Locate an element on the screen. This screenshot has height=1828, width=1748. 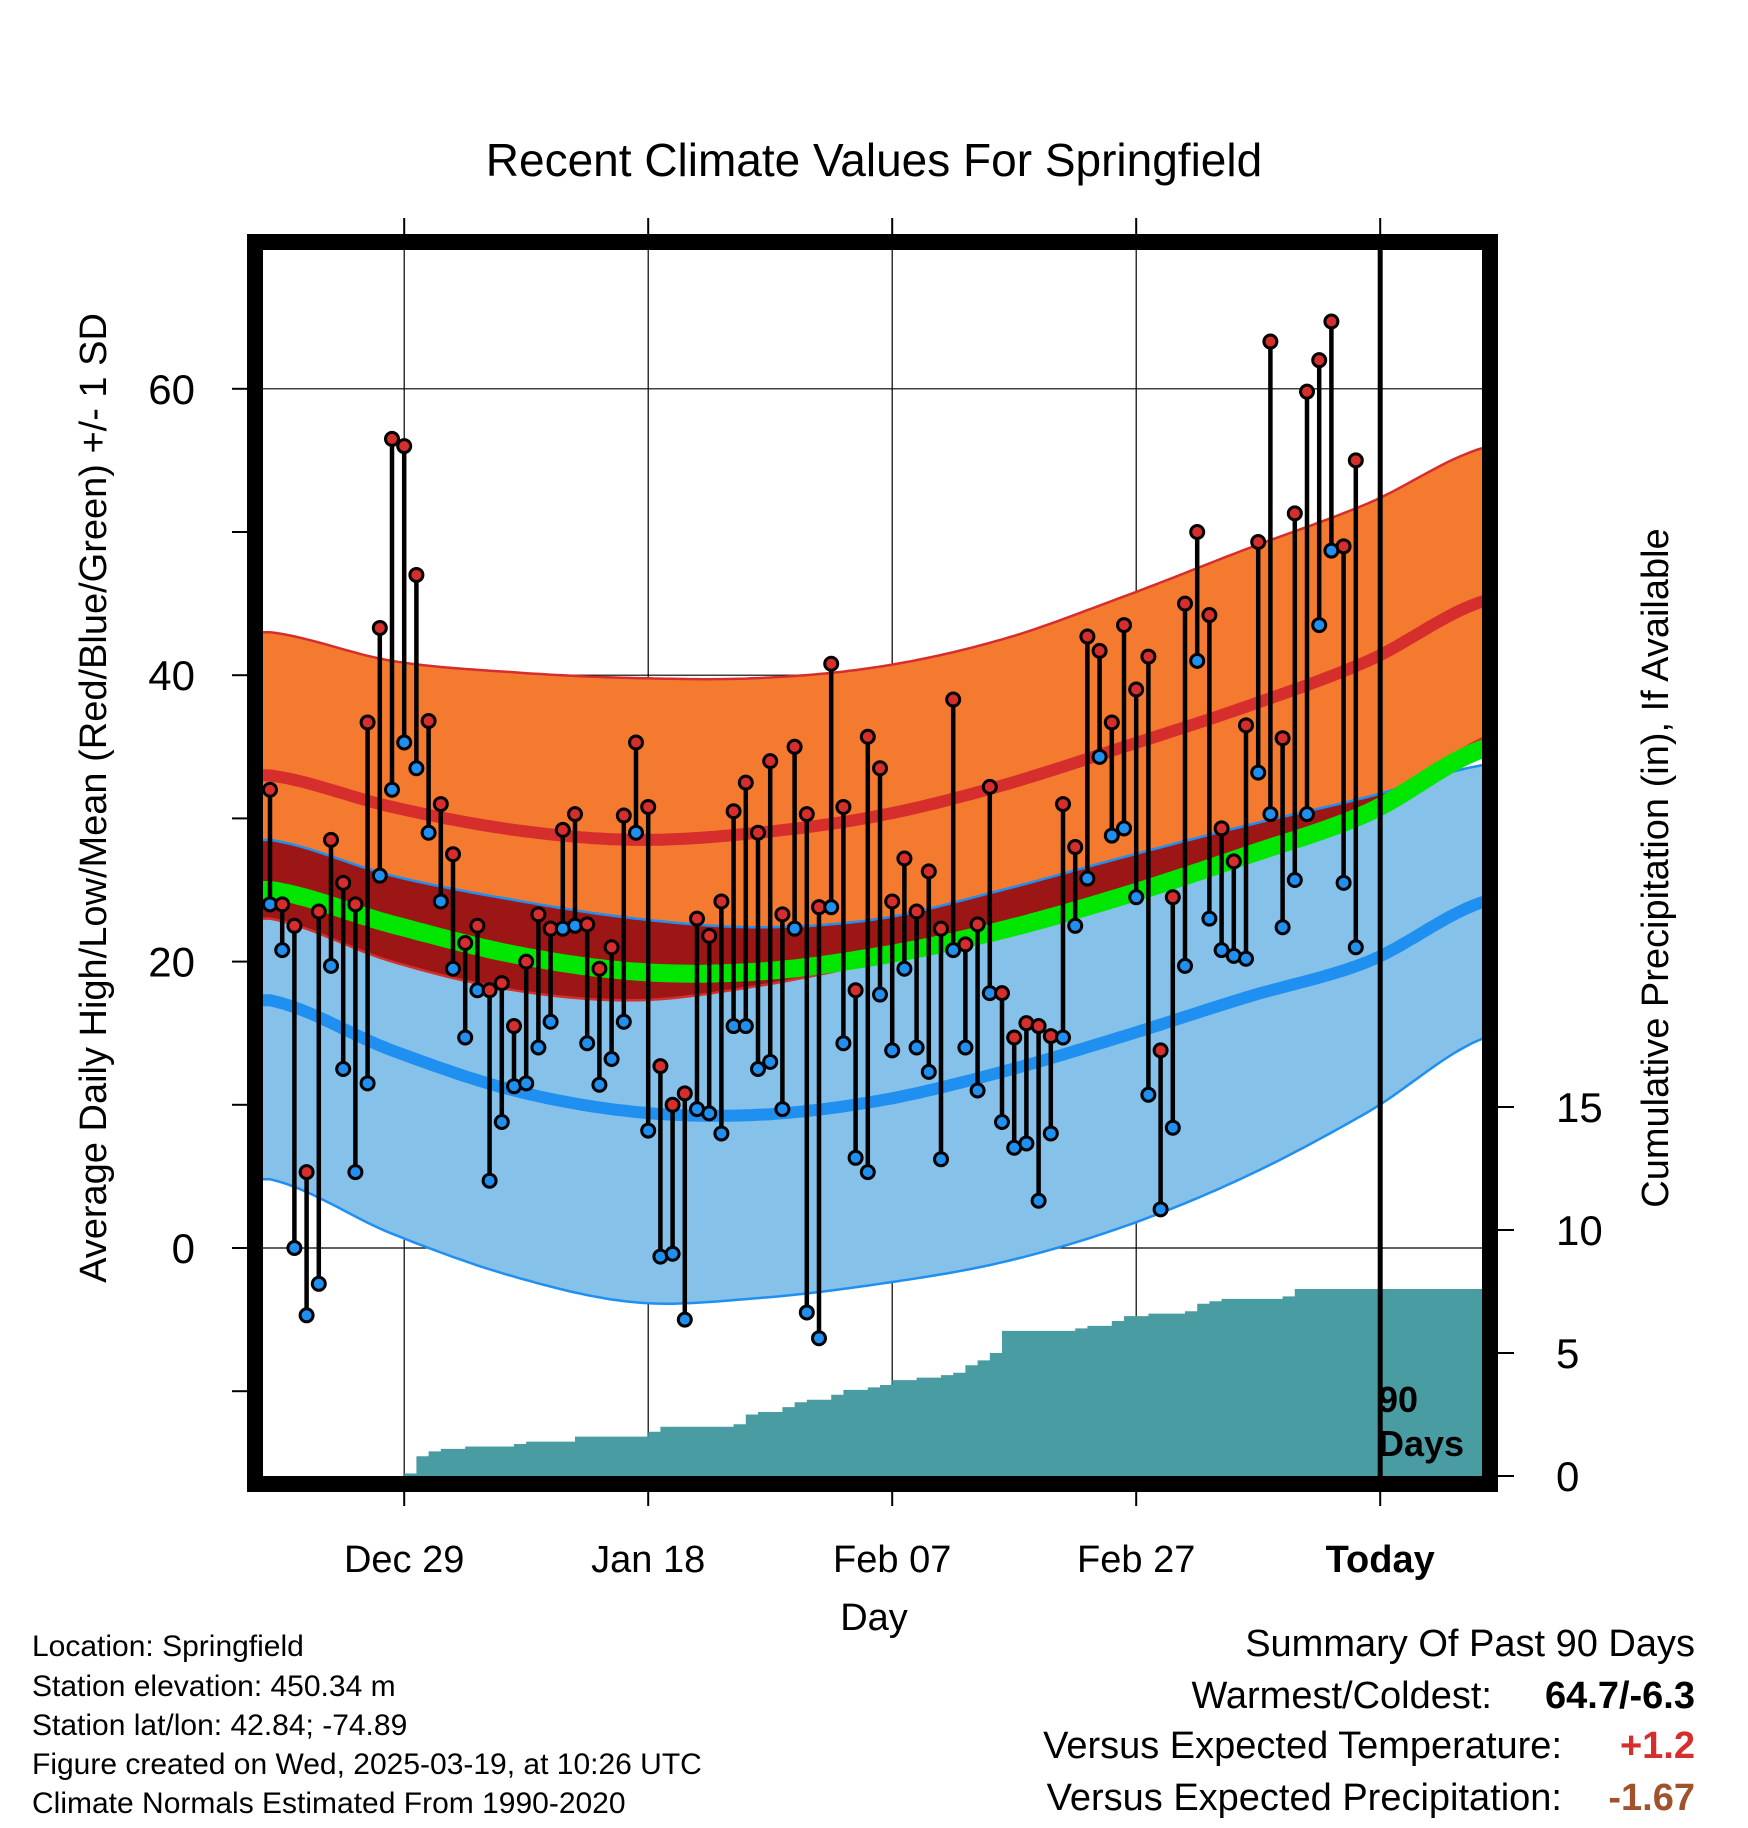
x-tick-label: Feb 27 is located at coordinates (1136, 1560).